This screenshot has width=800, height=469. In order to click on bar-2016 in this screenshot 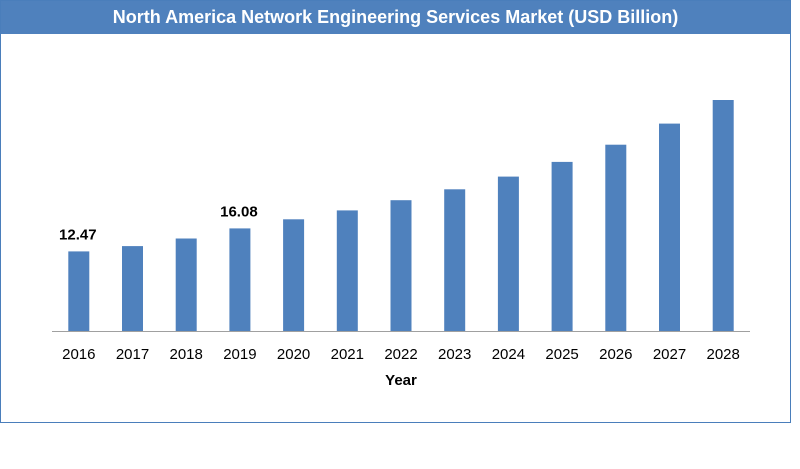, I will do `click(79, 291)`.